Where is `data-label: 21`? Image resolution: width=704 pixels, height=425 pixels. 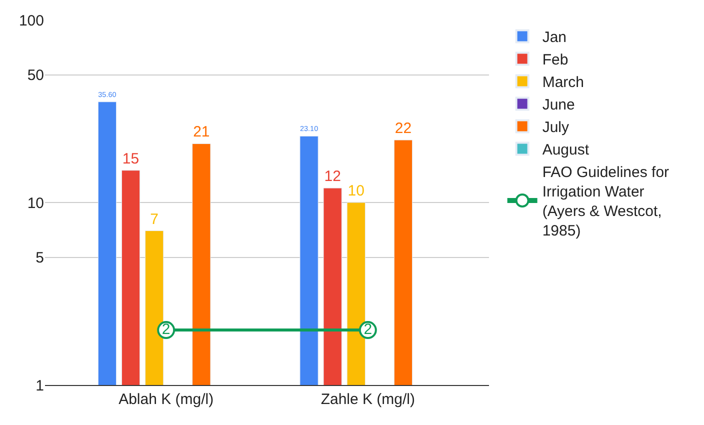
data-label: 21 is located at coordinates (201, 132).